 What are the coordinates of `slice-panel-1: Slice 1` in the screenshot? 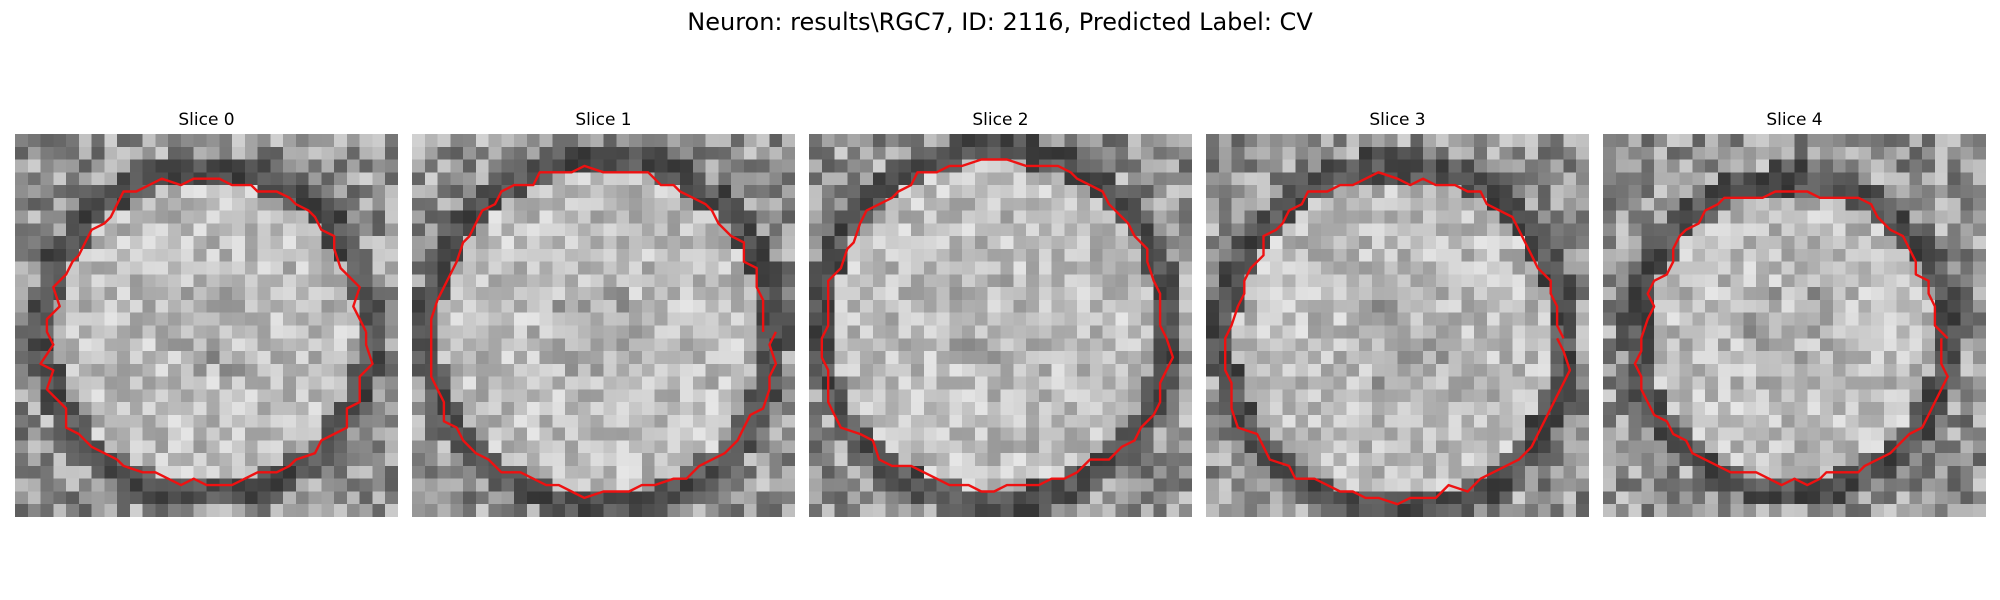 It's located at (603, 315).